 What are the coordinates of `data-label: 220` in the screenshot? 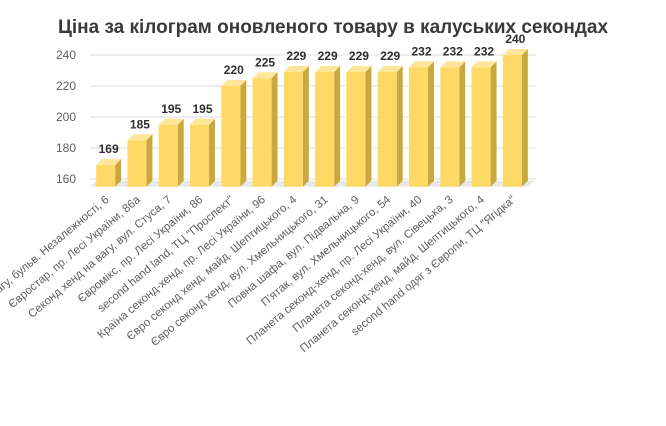 It's located at (234, 70).